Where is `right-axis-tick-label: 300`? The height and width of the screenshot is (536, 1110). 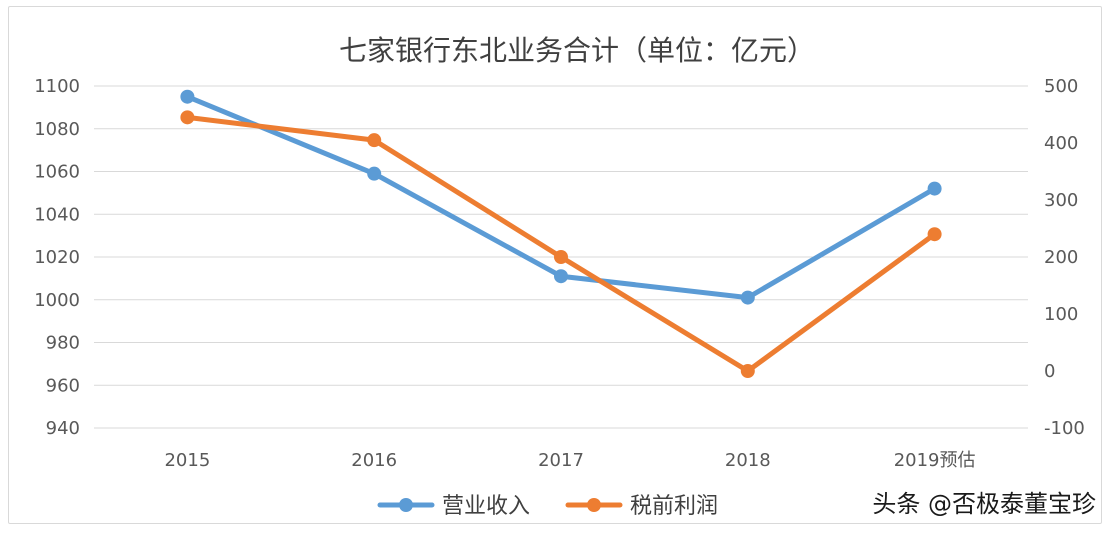
right-axis-tick-label: 300 is located at coordinates (1061, 200).